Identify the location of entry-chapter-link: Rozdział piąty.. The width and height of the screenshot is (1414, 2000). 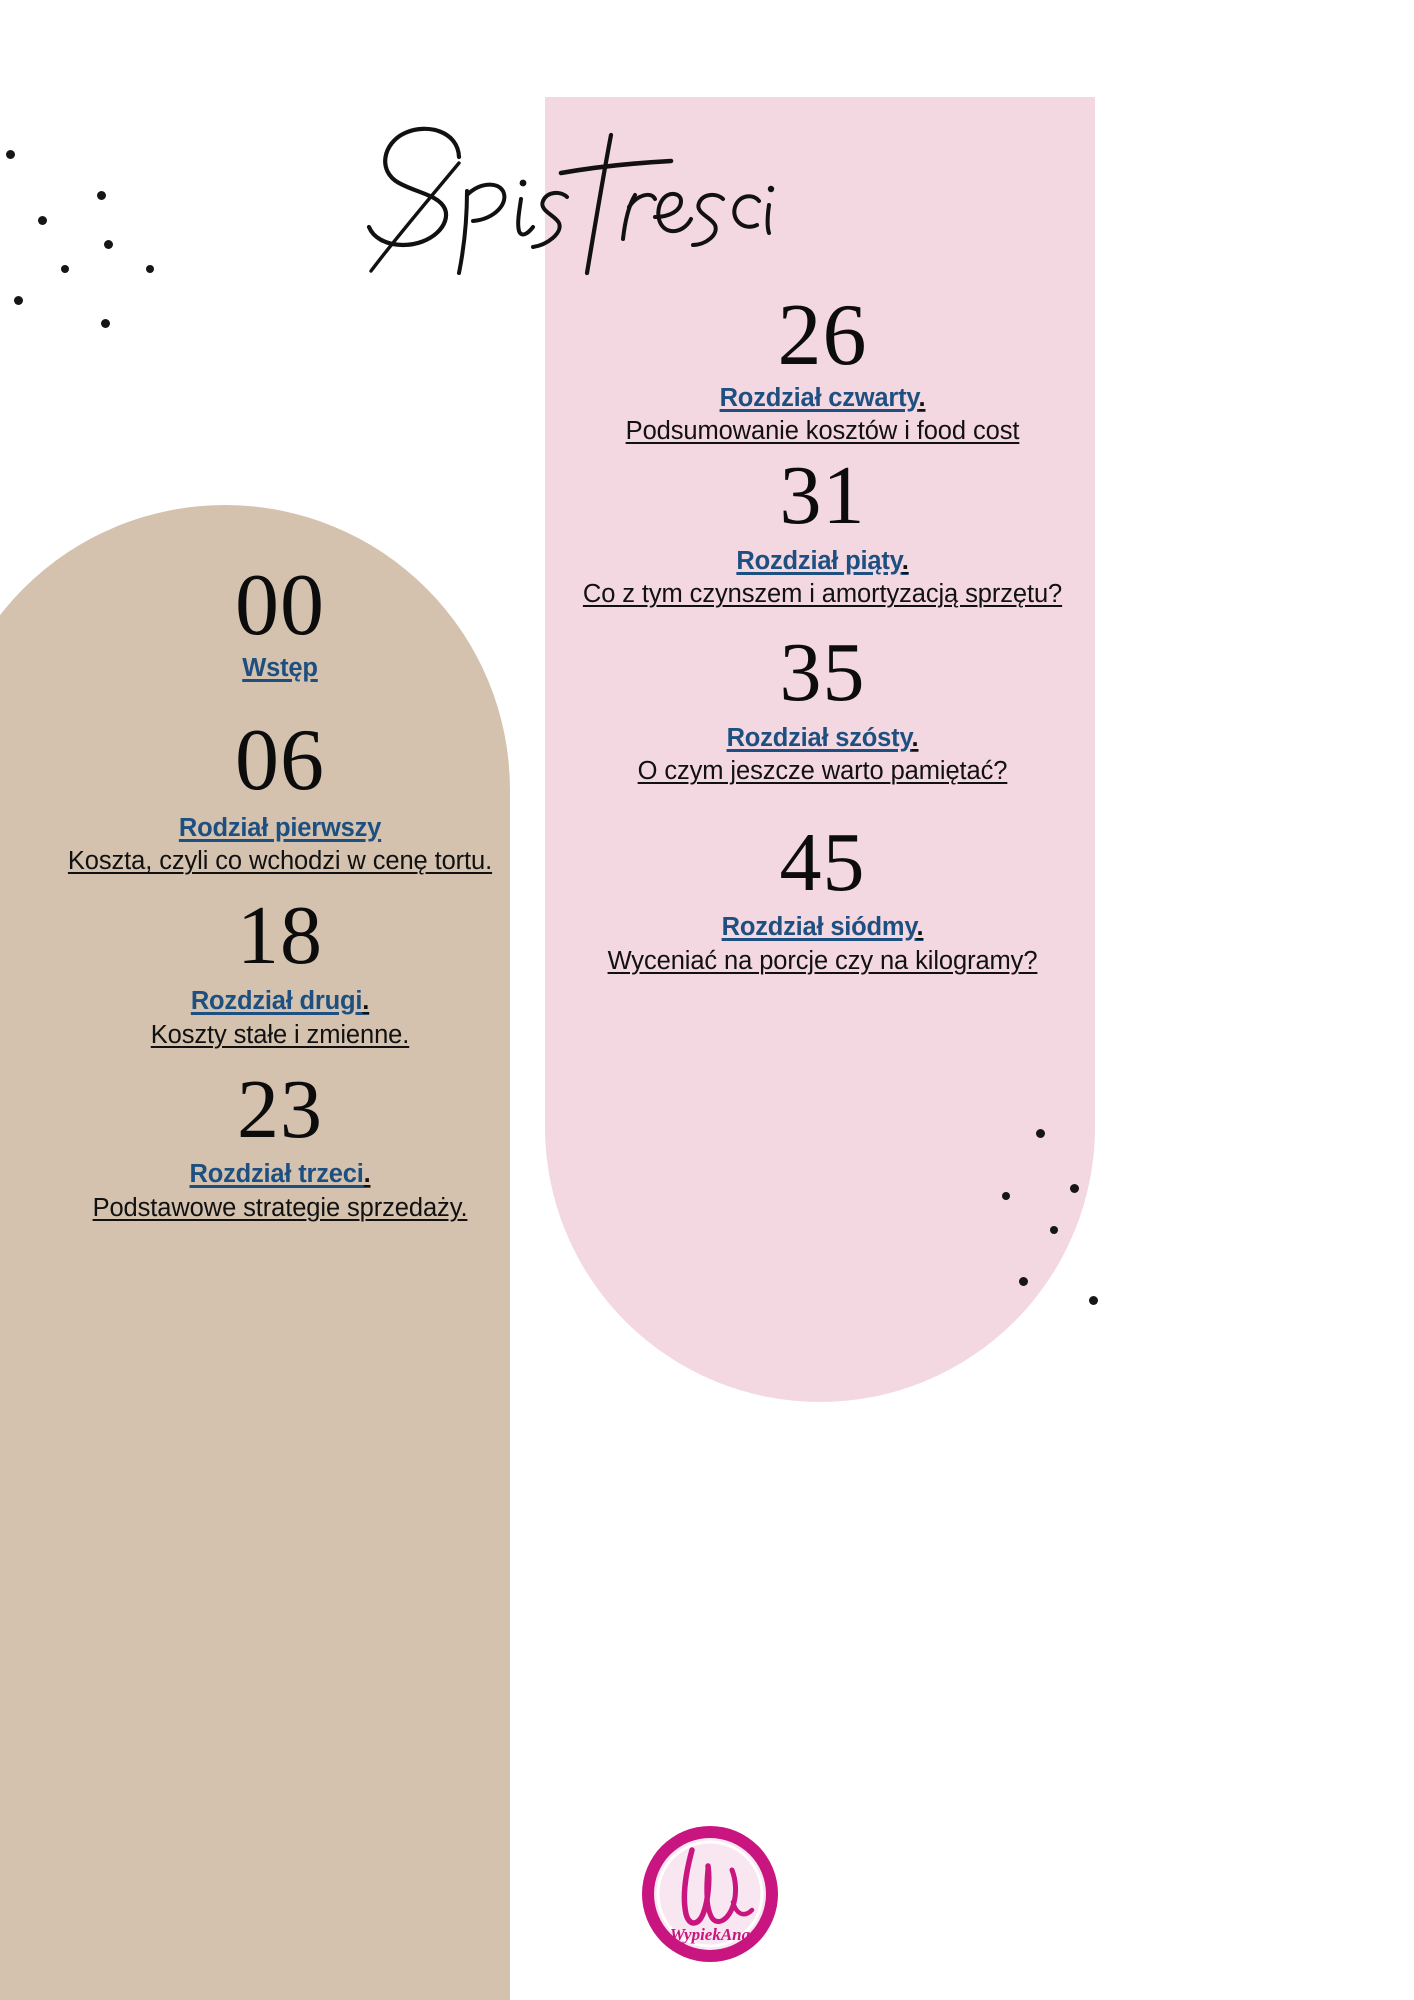
(822, 562).